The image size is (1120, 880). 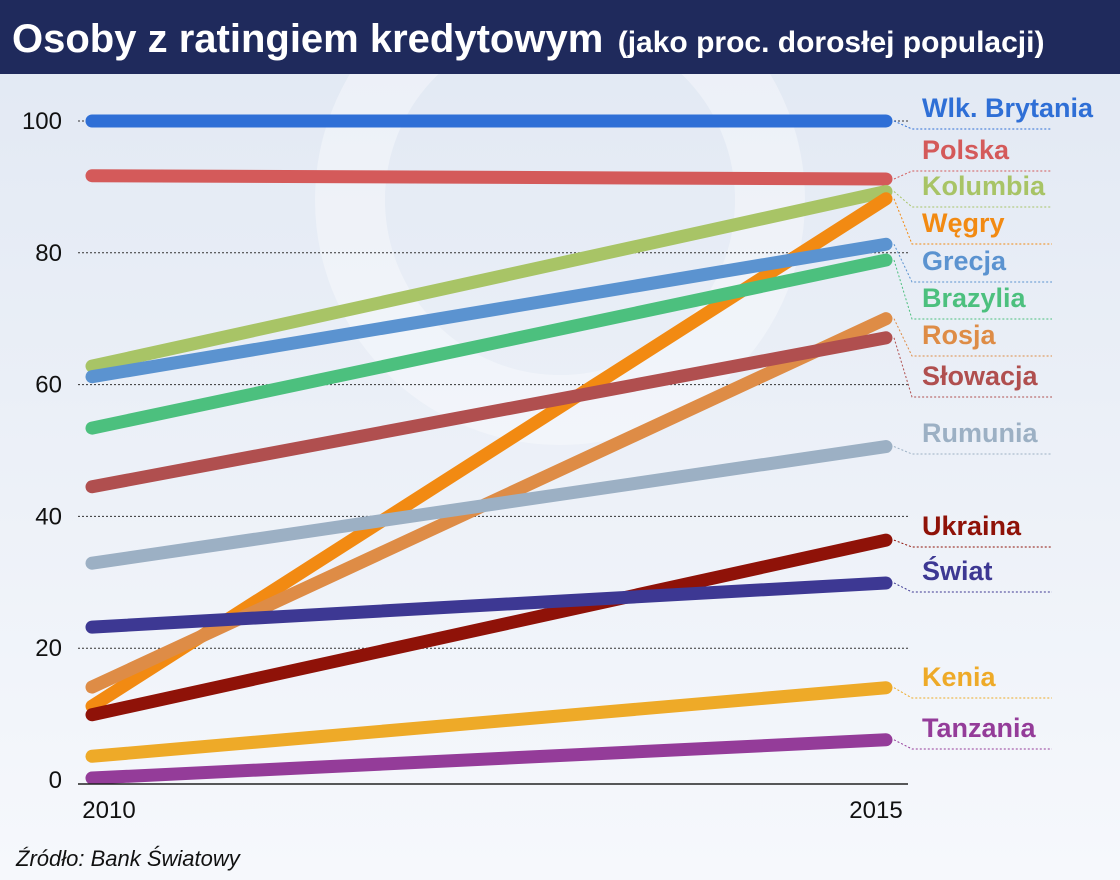 What do you see at coordinates (489, 177) in the screenshot?
I see `series-line-polska` at bounding box center [489, 177].